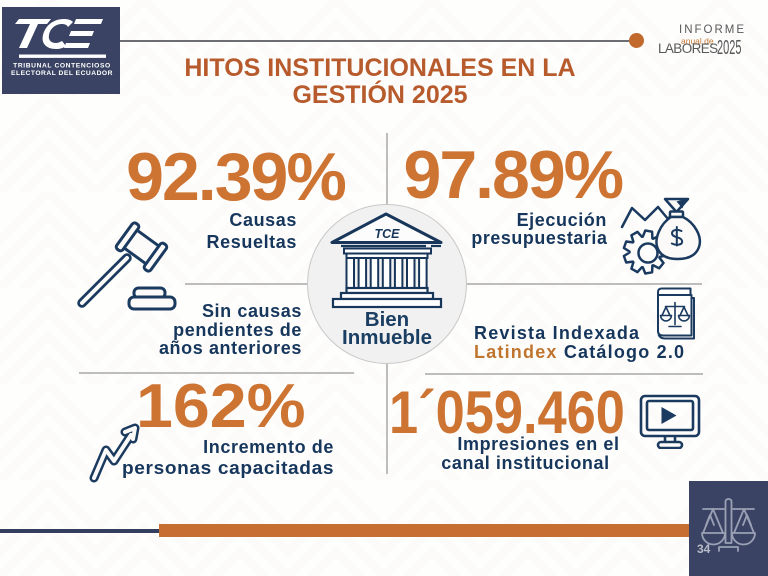 Image resolution: width=768 pixels, height=576 pixels. What do you see at coordinates (704, 549) in the screenshot?
I see `svg-text: 34` at bounding box center [704, 549].